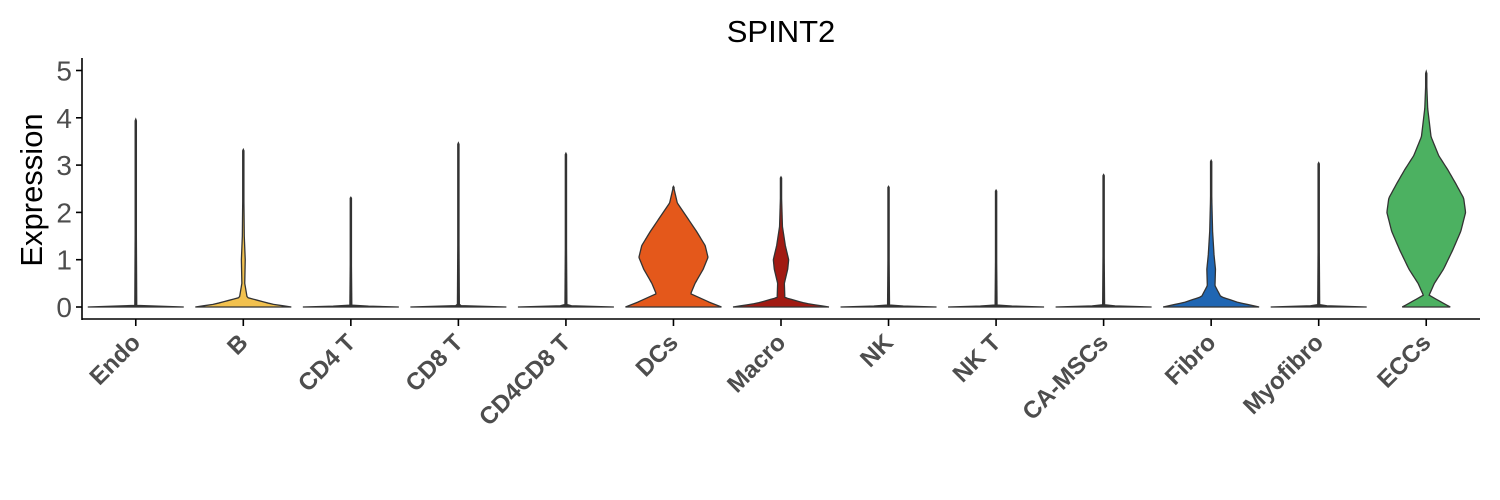 This screenshot has height=500, width=1500. What do you see at coordinates (64, 307) in the screenshot?
I see `y-tick-label: 0` at bounding box center [64, 307].